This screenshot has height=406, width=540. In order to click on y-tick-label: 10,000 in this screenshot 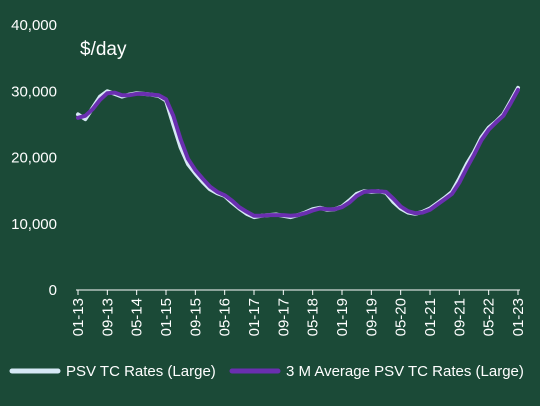, I will do `click(34, 224)`.